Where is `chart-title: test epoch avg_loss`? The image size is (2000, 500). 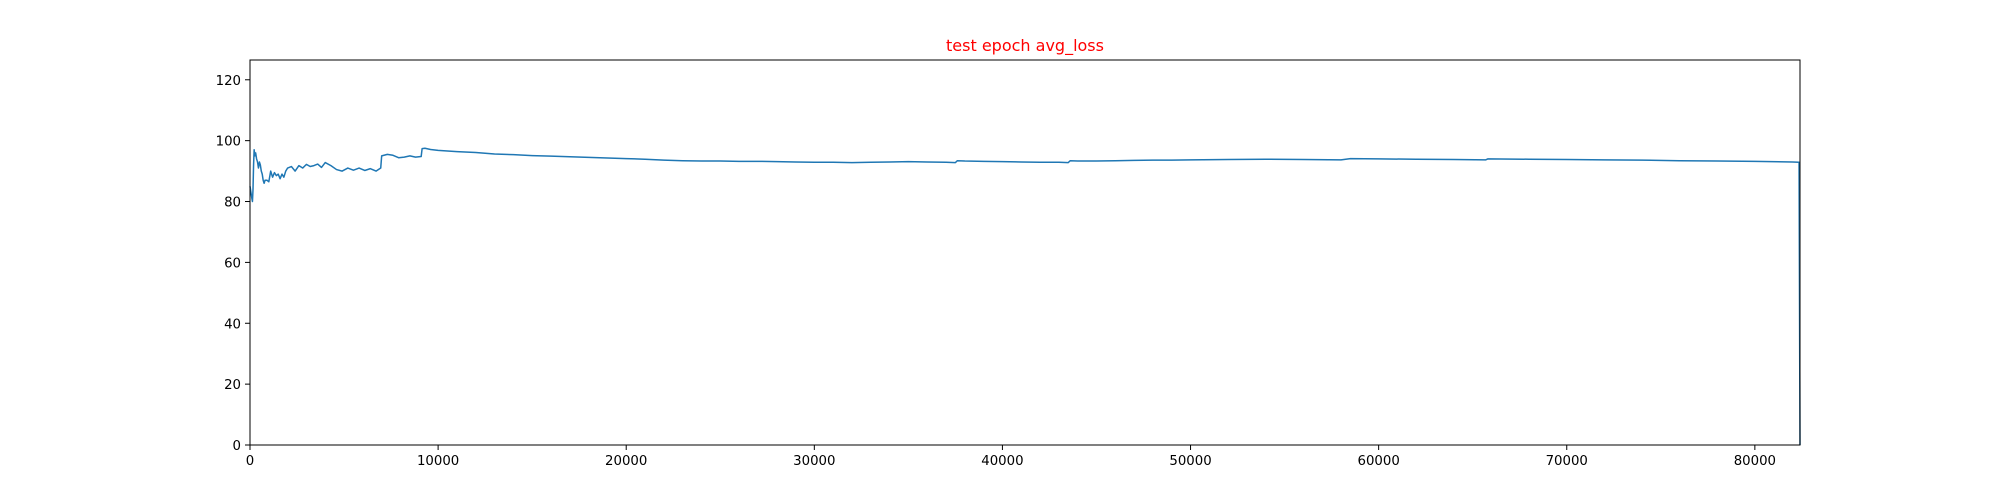 chart-title: test epoch avg_loss is located at coordinates (1025, 46).